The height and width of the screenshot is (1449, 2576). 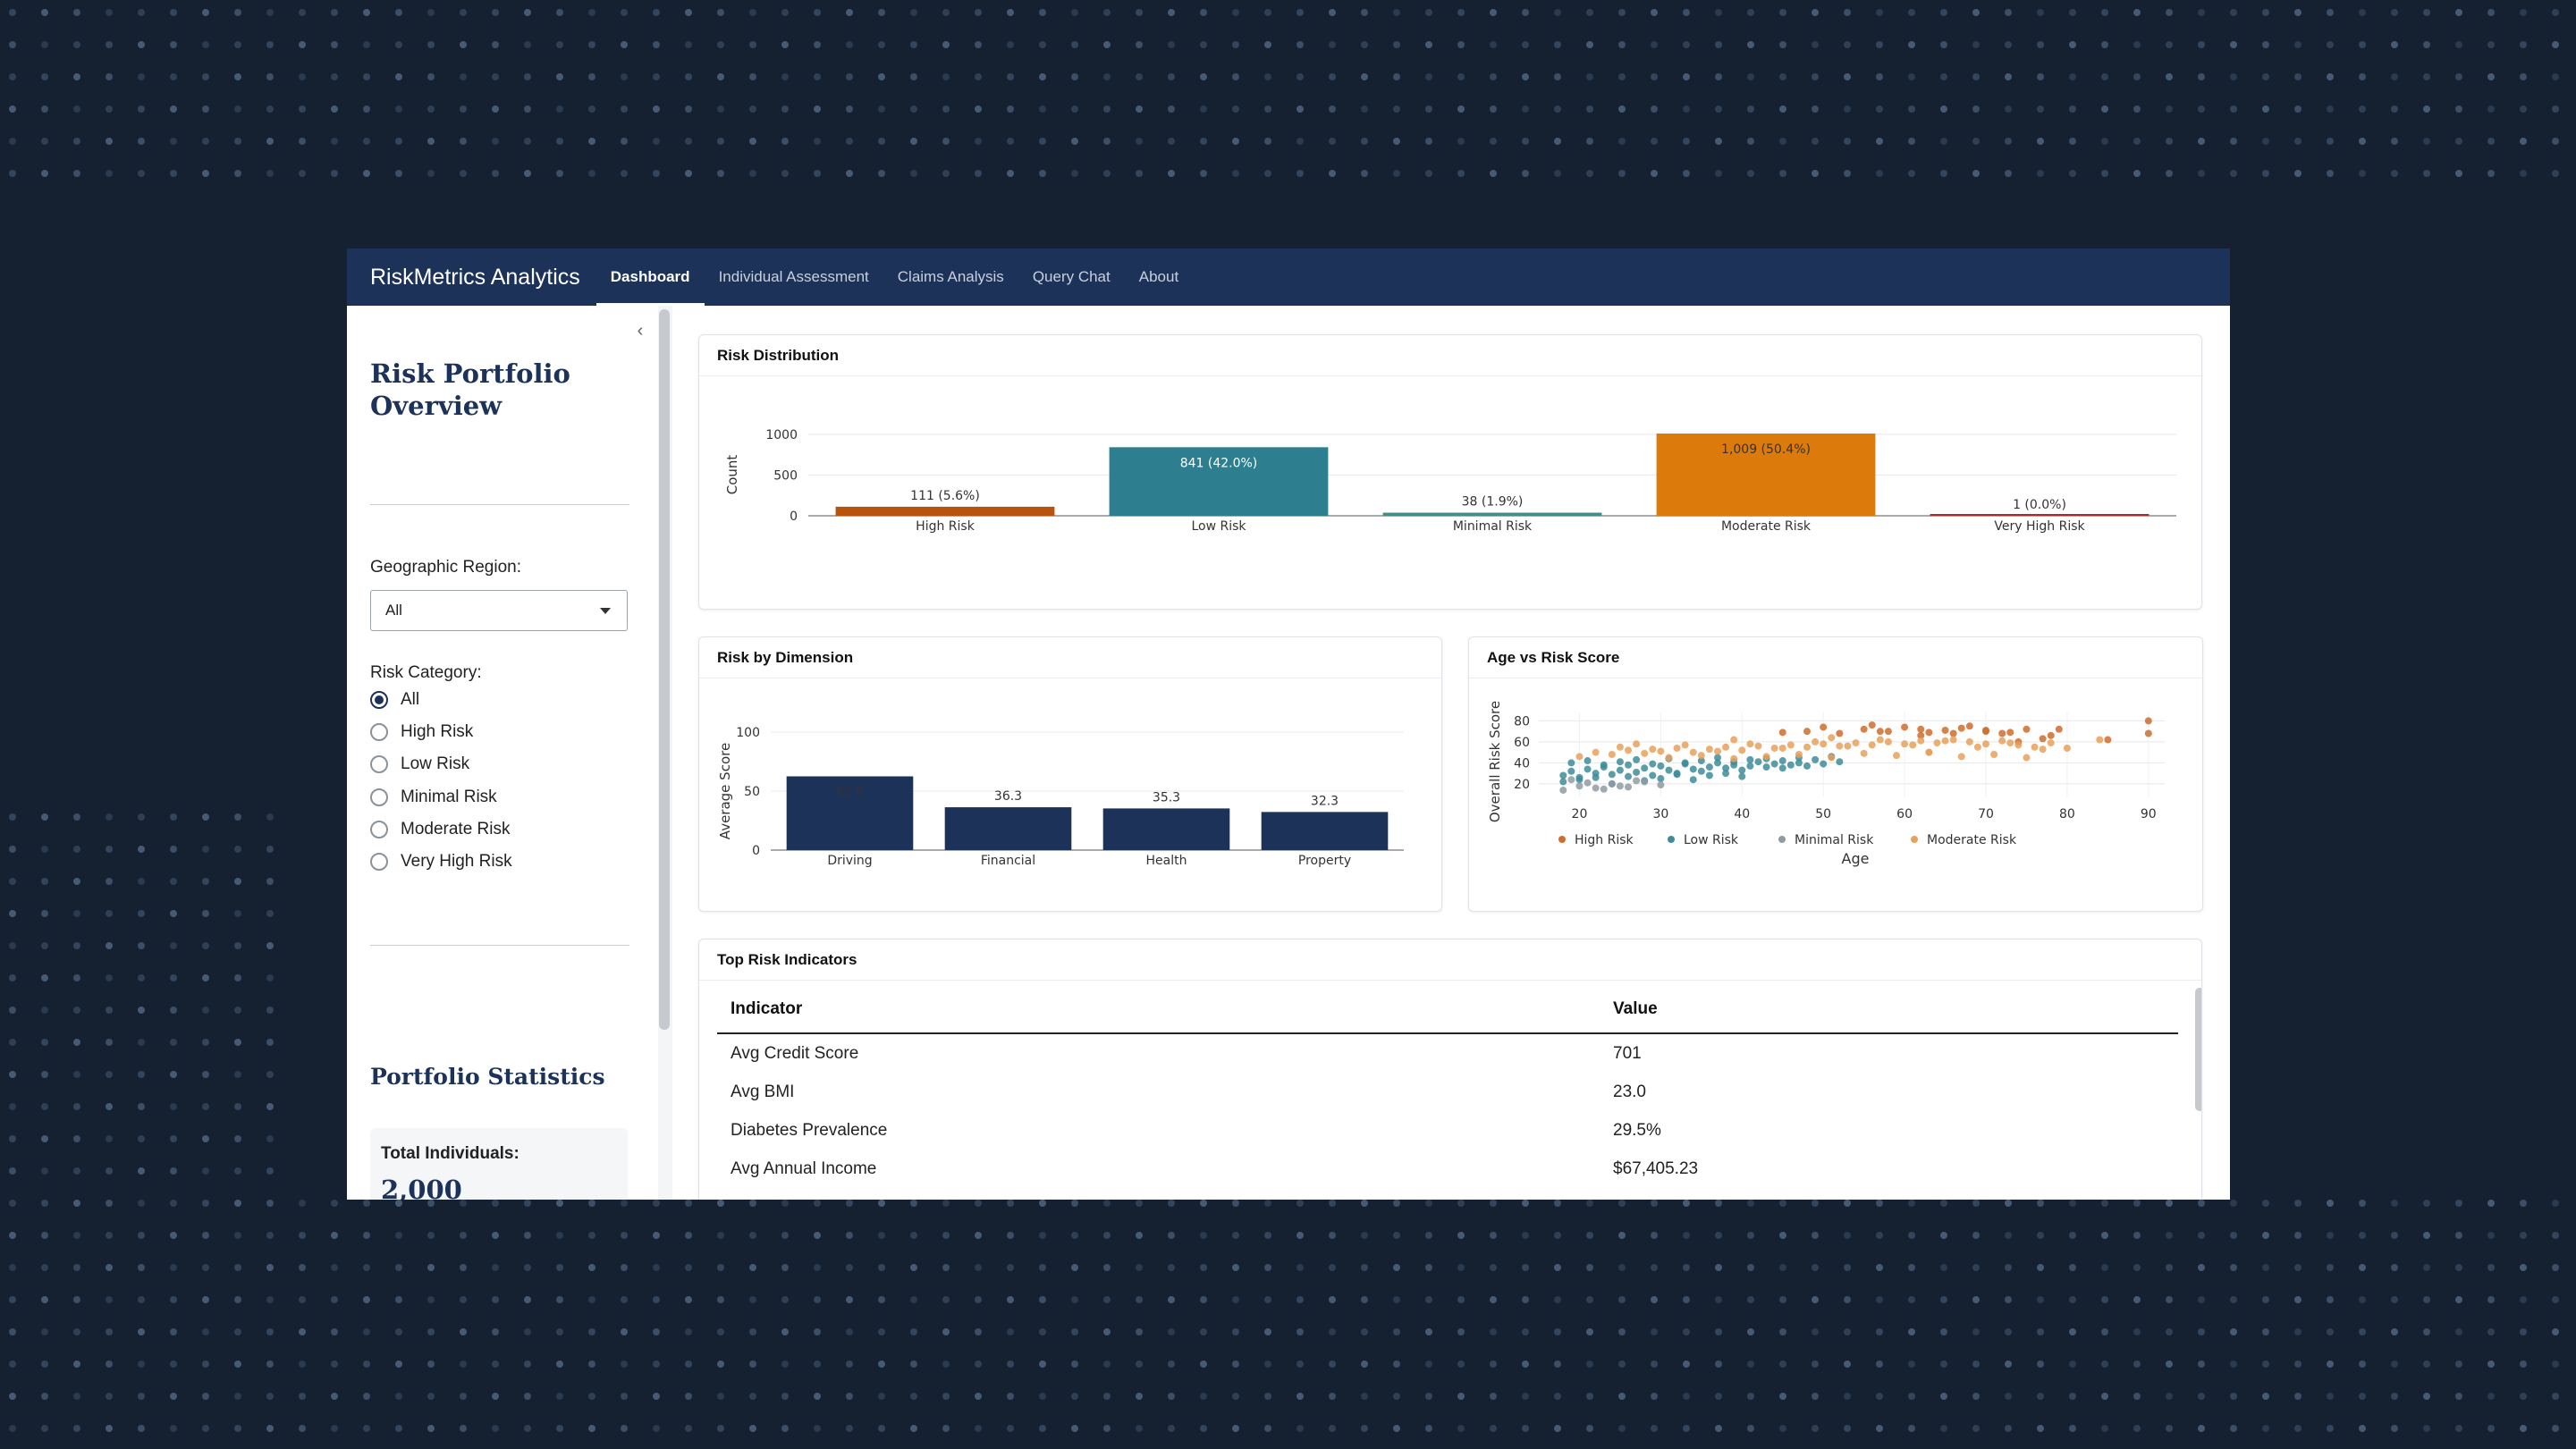 What do you see at coordinates (640, 331) in the screenshot?
I see `chevron-left-icon: ‹` at bounding box center [640, 331].